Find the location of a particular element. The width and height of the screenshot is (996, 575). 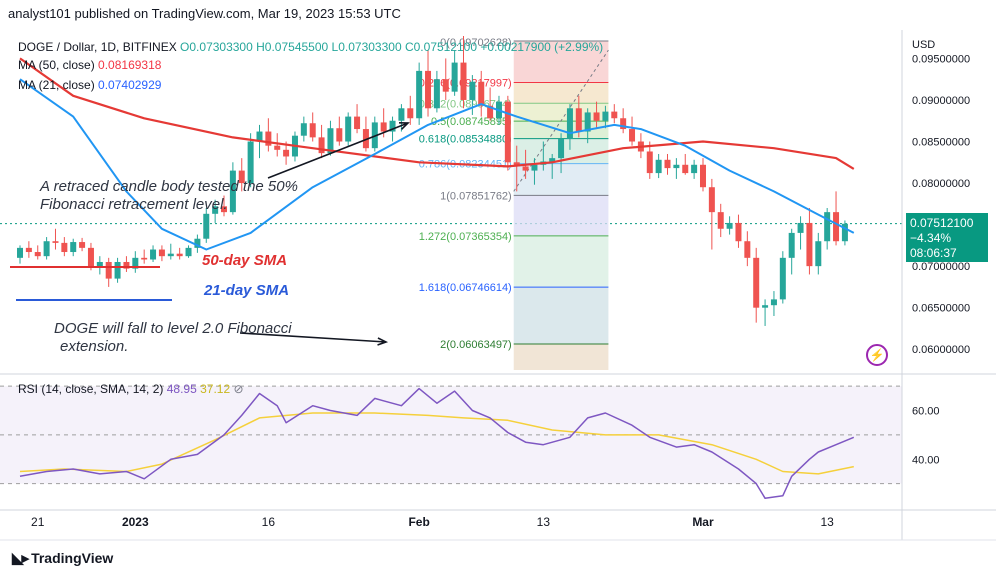

price-tick-label: 0.06500000 is located at coordinates (941, 309).